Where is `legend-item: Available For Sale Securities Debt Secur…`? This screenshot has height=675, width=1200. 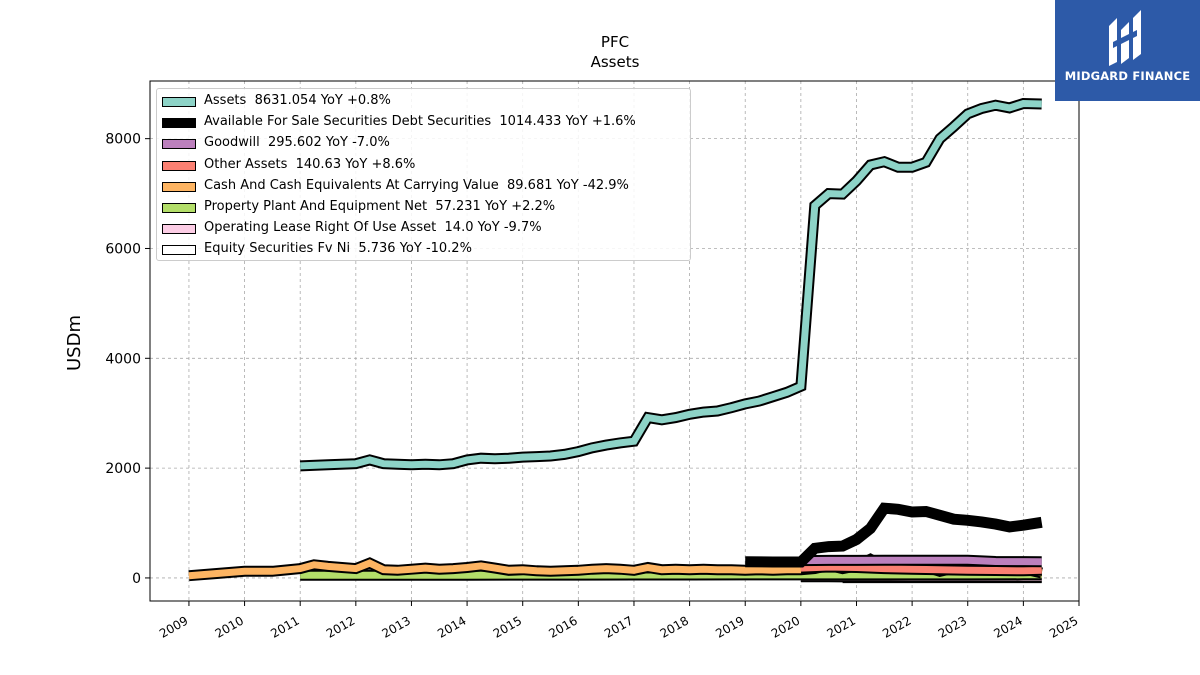 legend-item: Available For Sale Securities Debt Secur… is located at coordinates (423, 122).